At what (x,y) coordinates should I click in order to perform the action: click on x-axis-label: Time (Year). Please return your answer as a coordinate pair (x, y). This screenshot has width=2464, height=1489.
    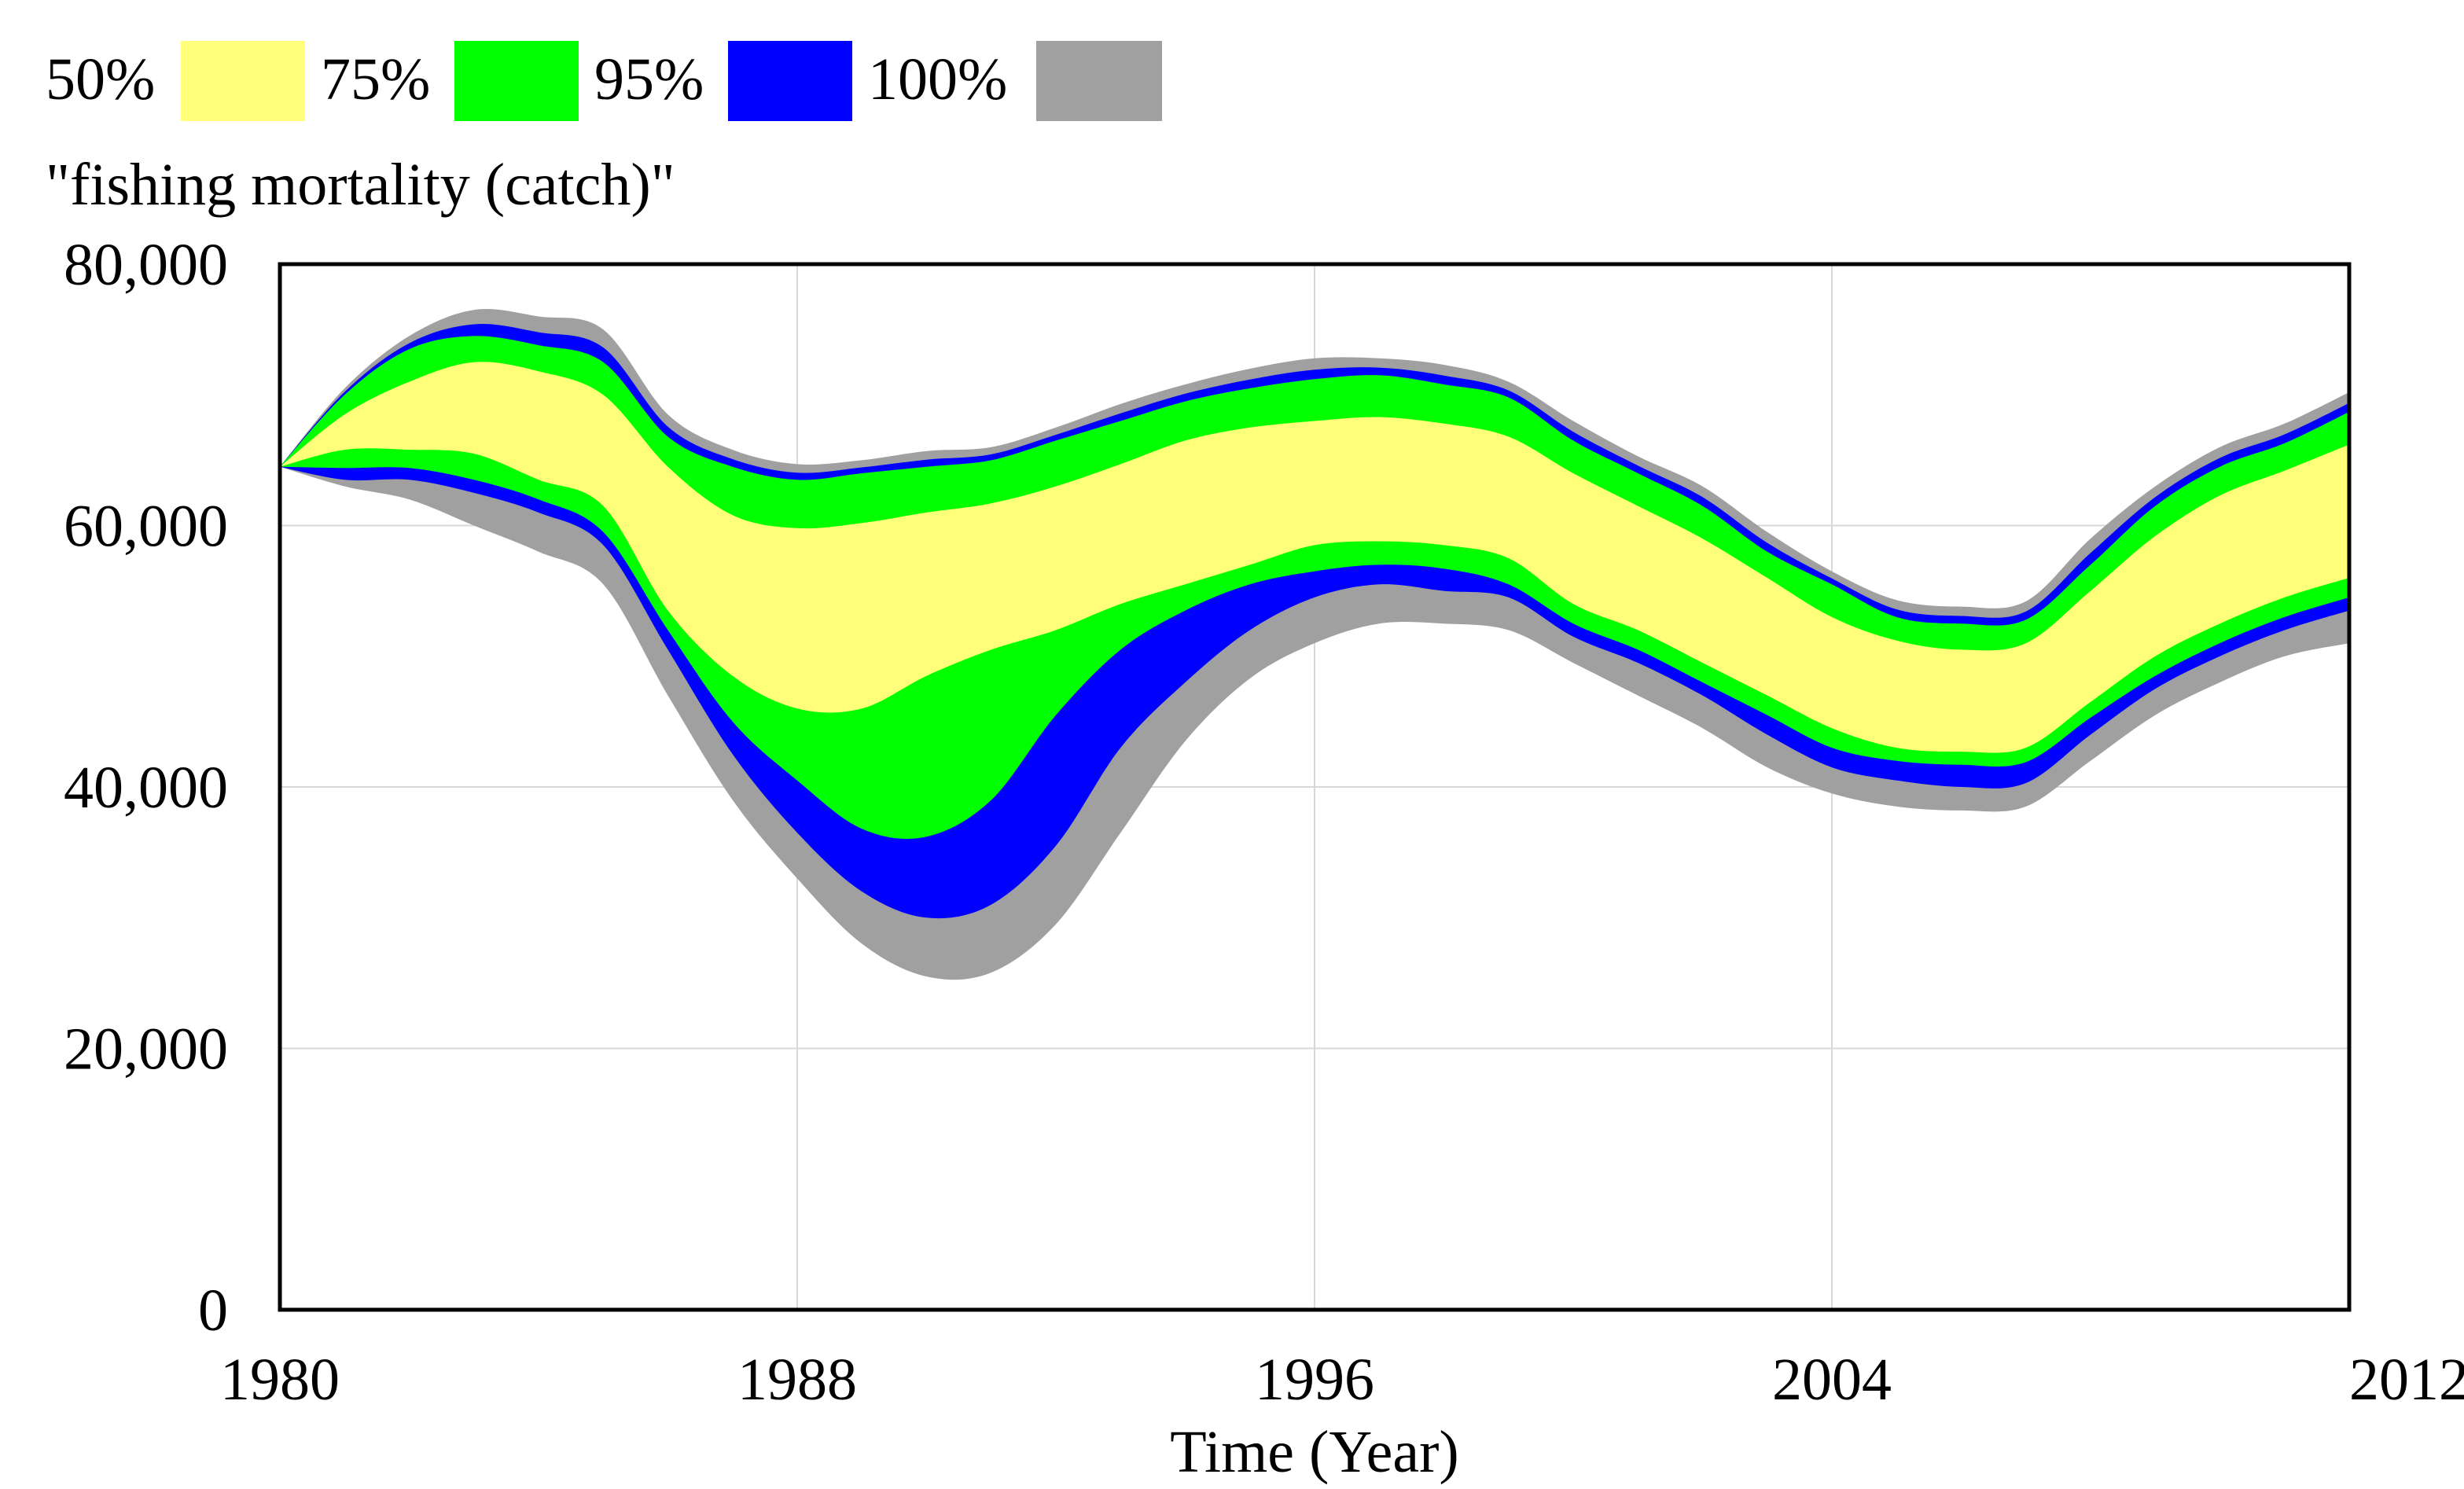
    Looking at the image, I should click on (1314, 1452).